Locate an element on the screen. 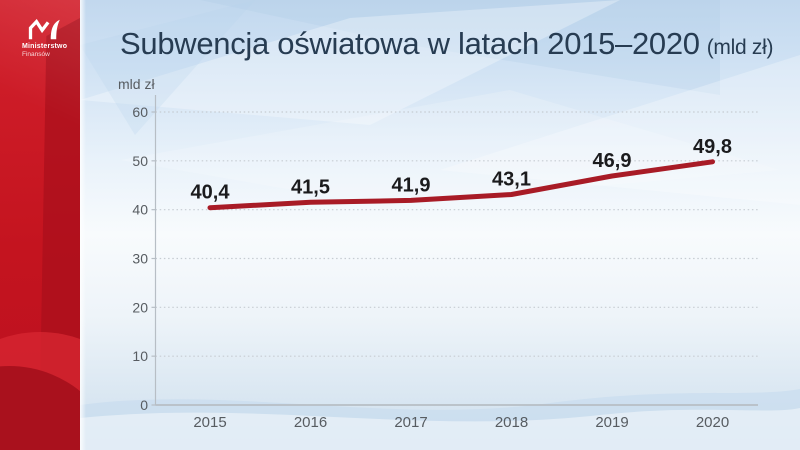 This screenshot has height=450, width=800. logo-text-finansow: Finansów is located at coordinates (36, 54).